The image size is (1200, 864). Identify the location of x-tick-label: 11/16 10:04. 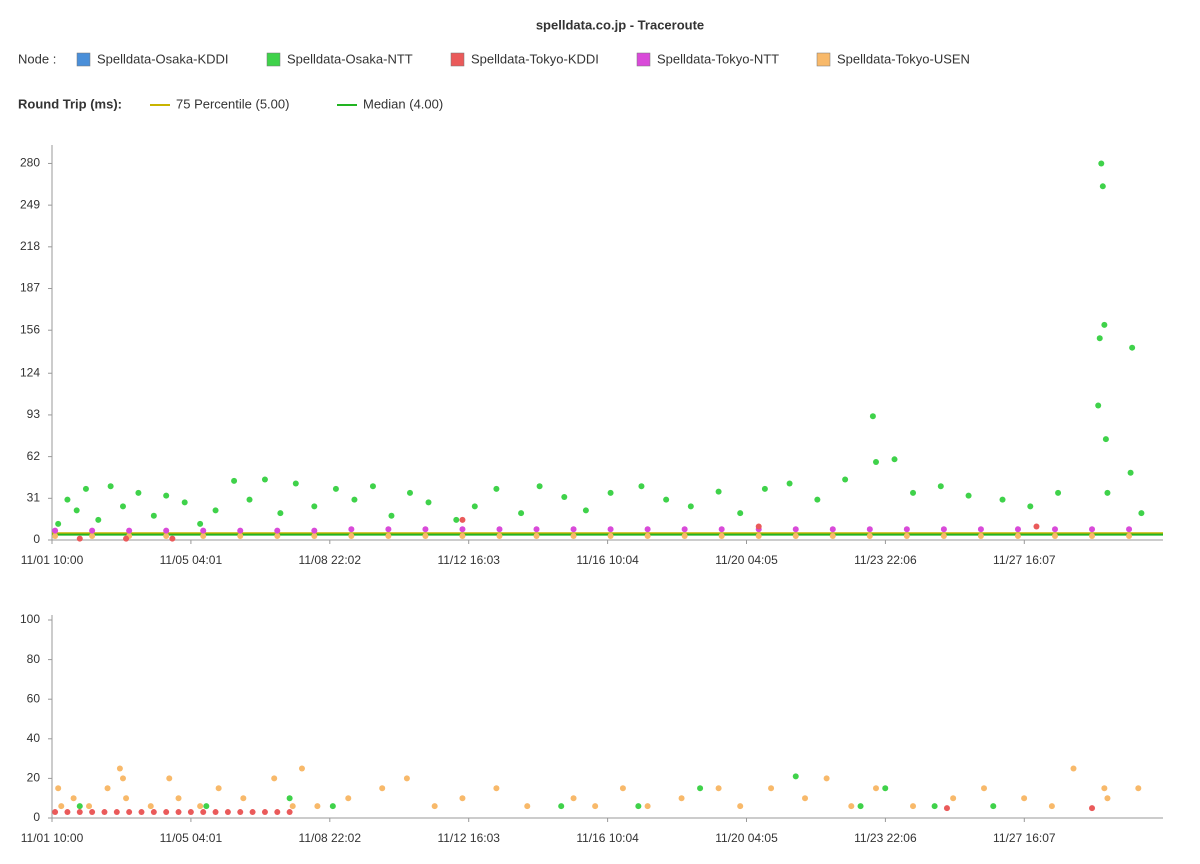
(607, 560).